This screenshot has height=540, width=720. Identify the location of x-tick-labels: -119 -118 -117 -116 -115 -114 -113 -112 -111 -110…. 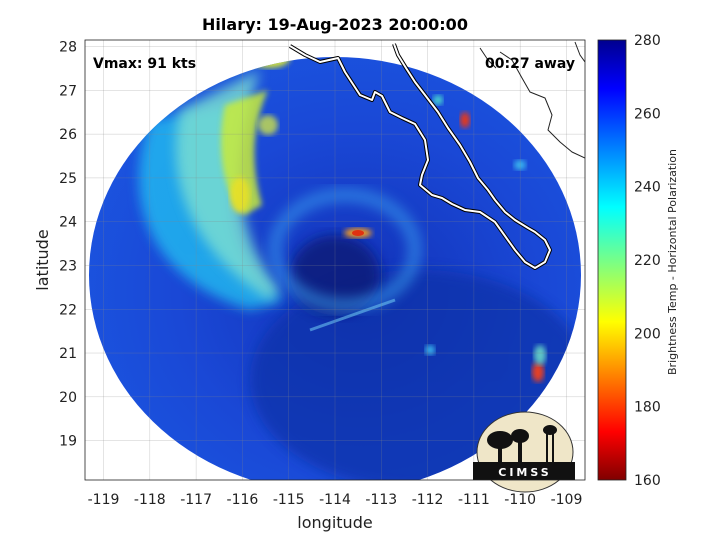
(335, 500).